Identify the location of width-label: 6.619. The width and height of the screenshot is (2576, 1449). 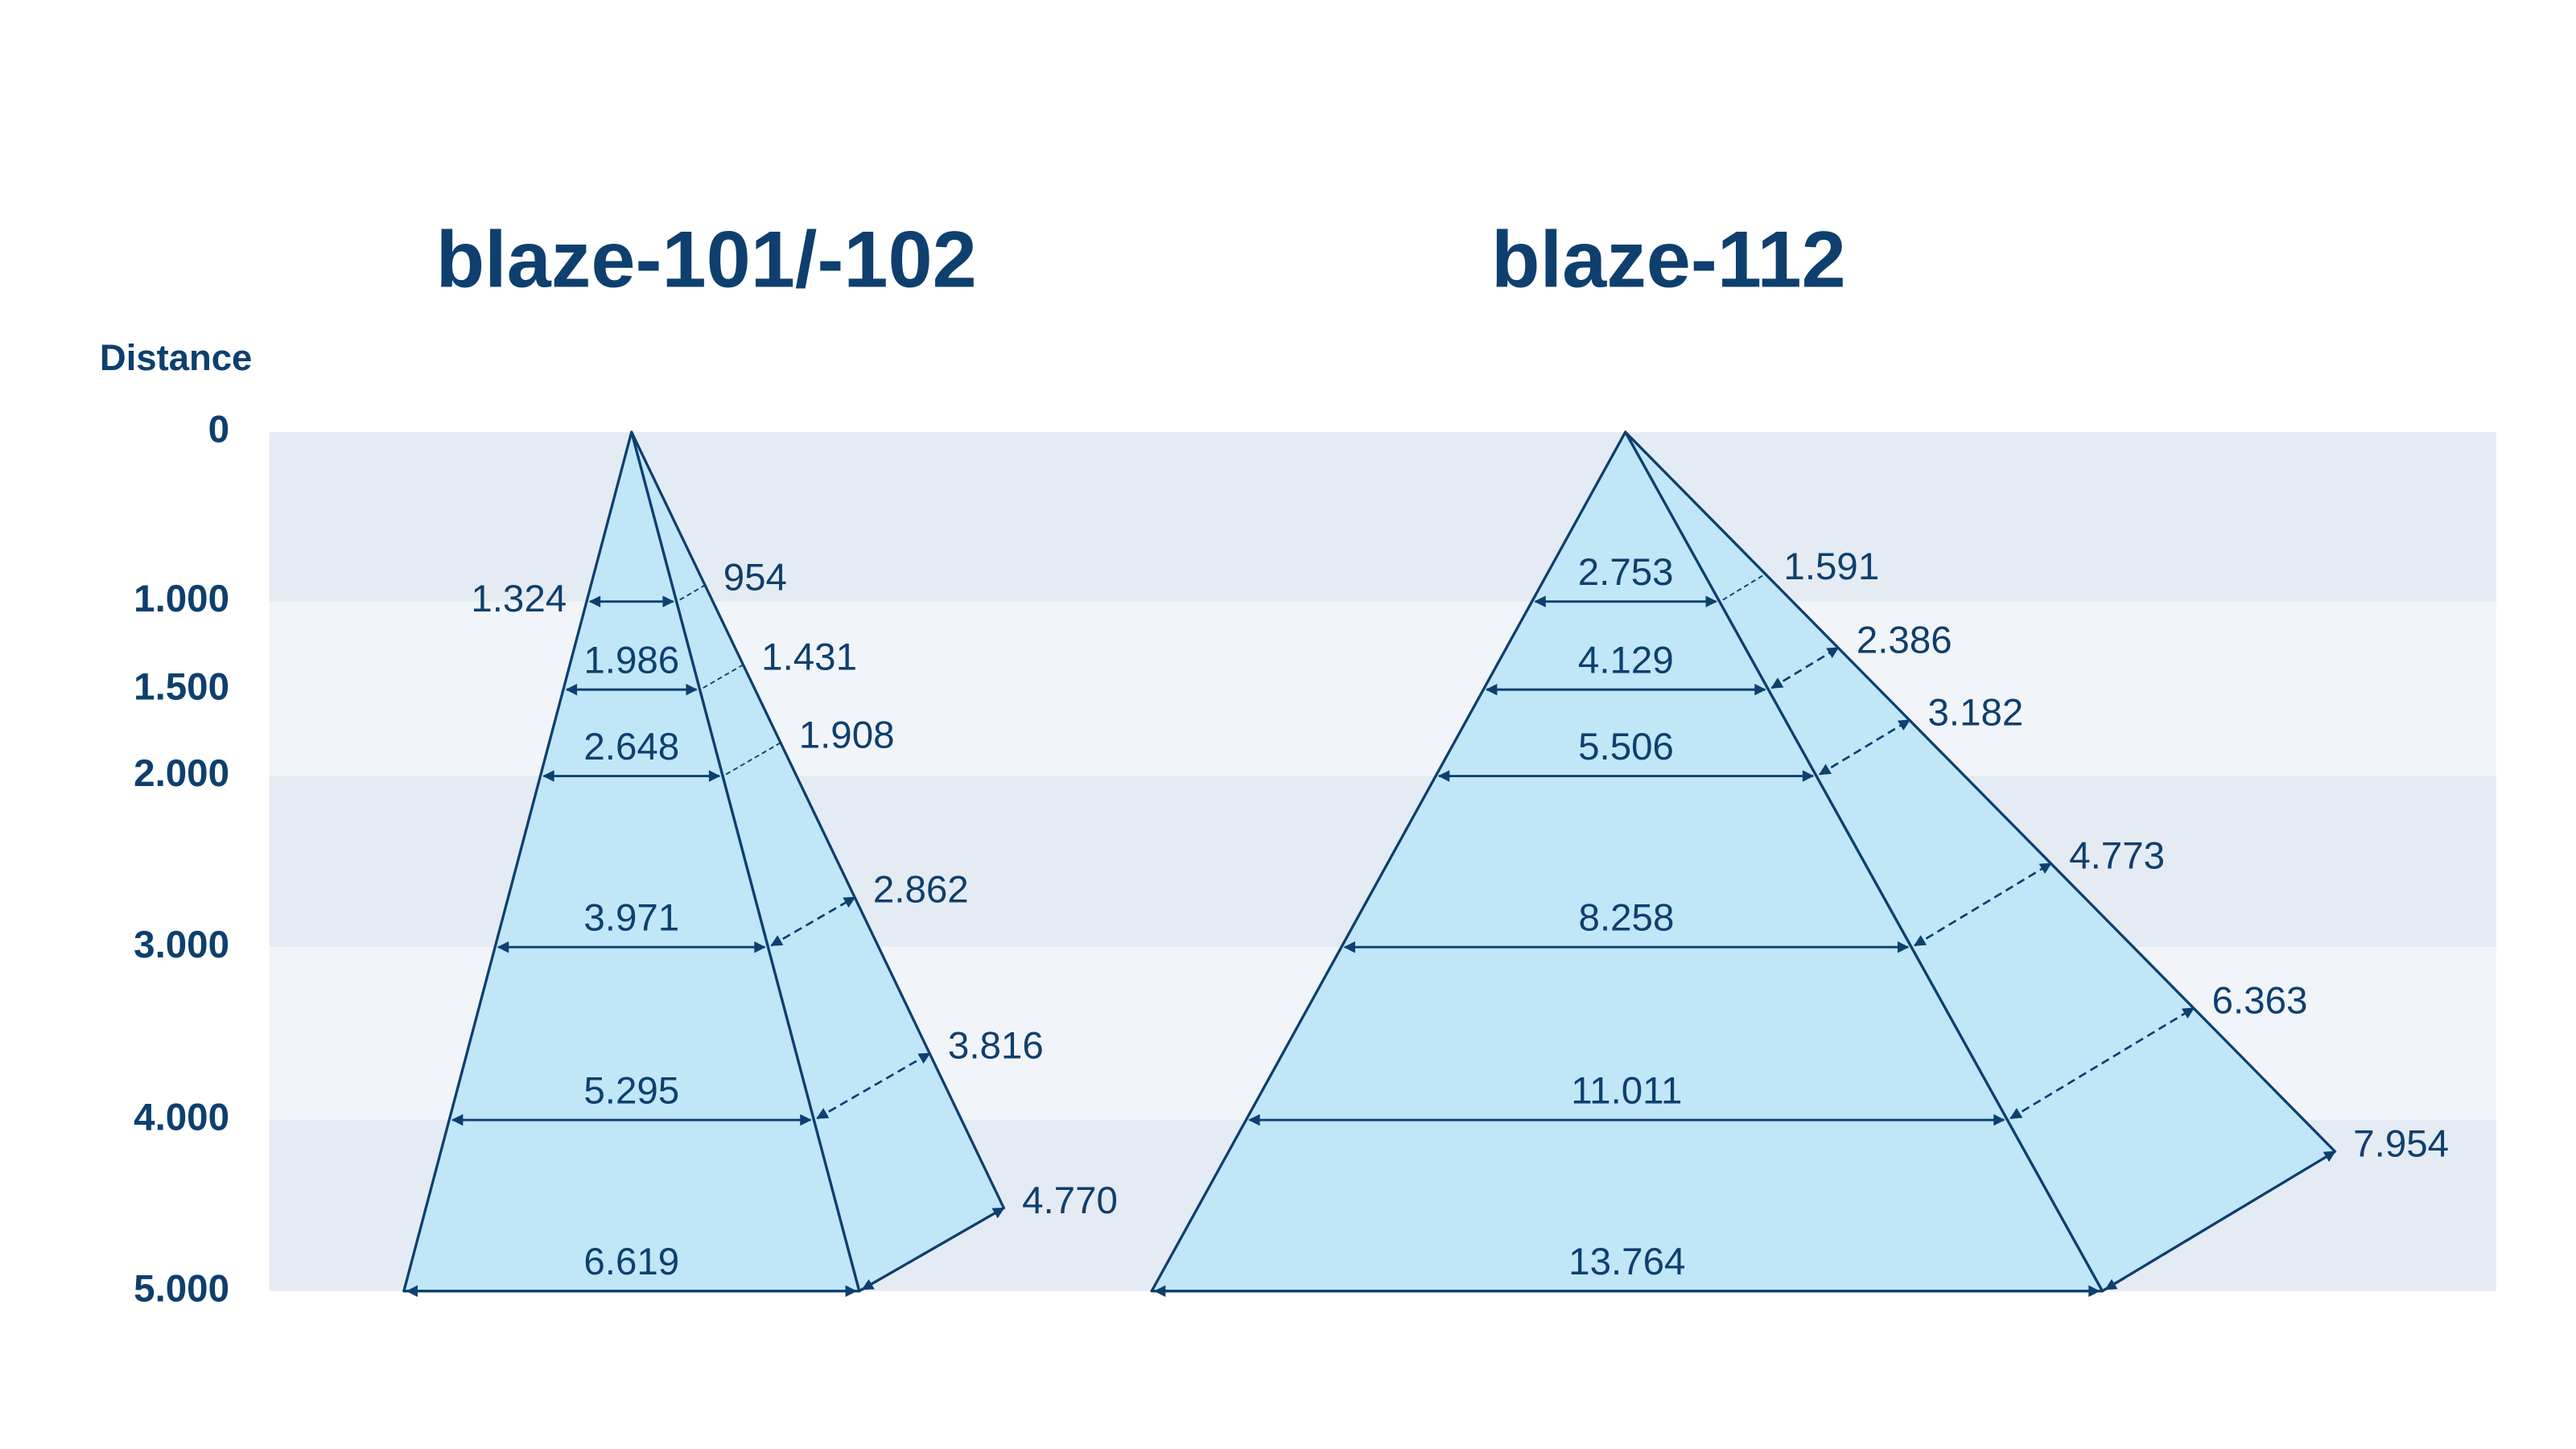
(631, 1262).